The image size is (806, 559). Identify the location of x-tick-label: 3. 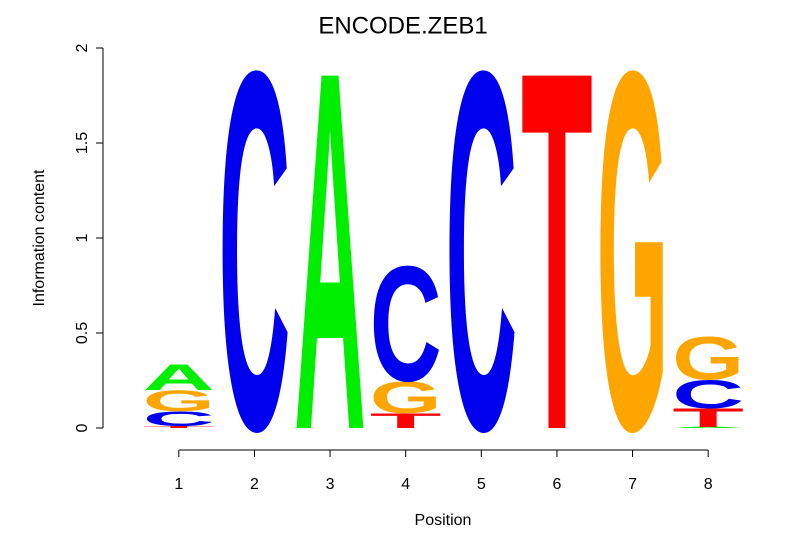
(330, 484).